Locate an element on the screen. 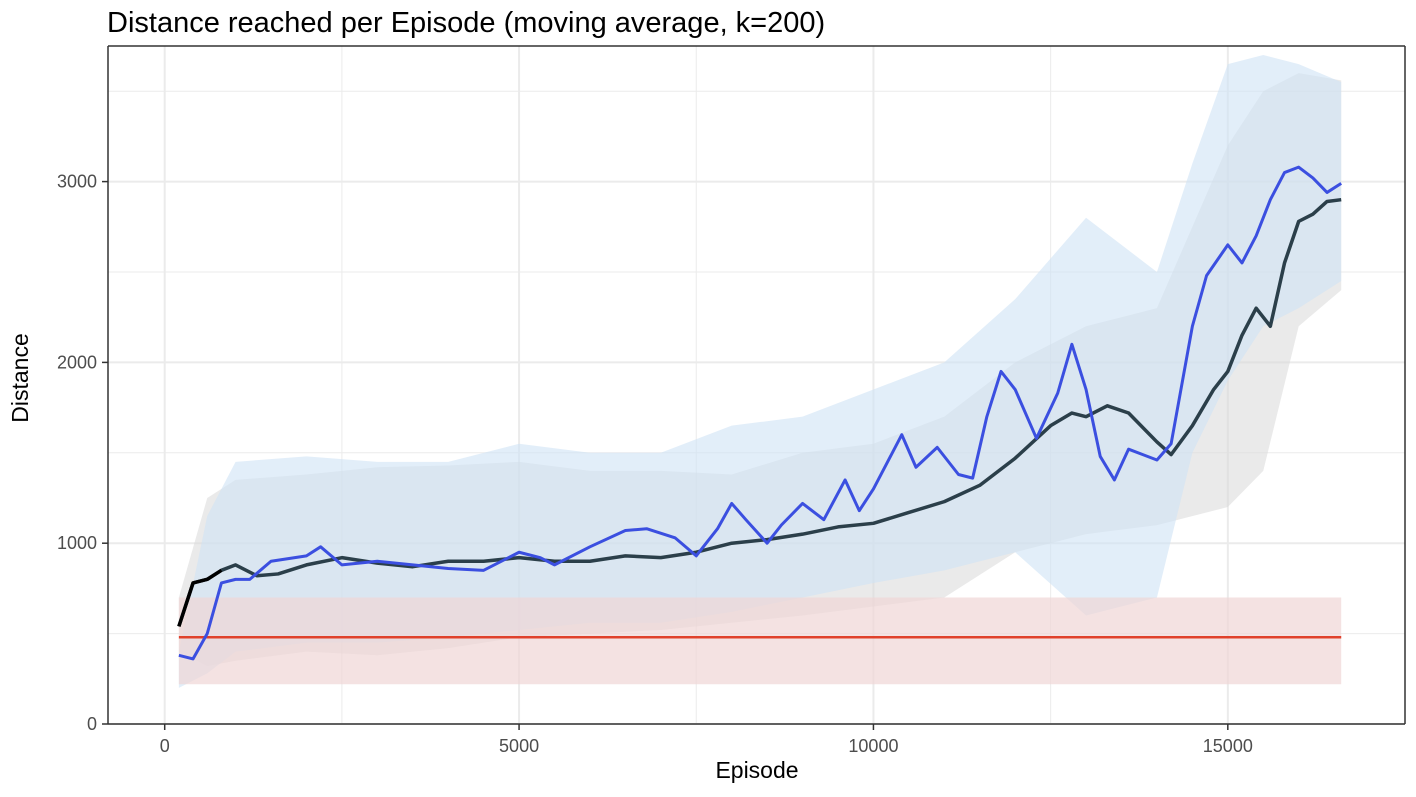  y-tick-label: 3000 is located at coordinates (77, 182).